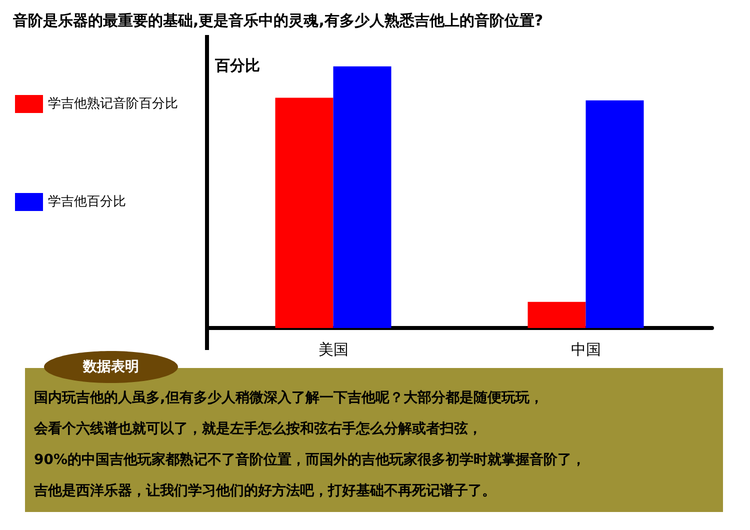  What do you see at coordinates (278, 21) in the screenshot?
I see `chart-title: 音阶是乐器的最重要的基础,更是音乐中的灵魂,有多少人熟悉吉他上的音阶位置?` at bounding box center [278, 21].